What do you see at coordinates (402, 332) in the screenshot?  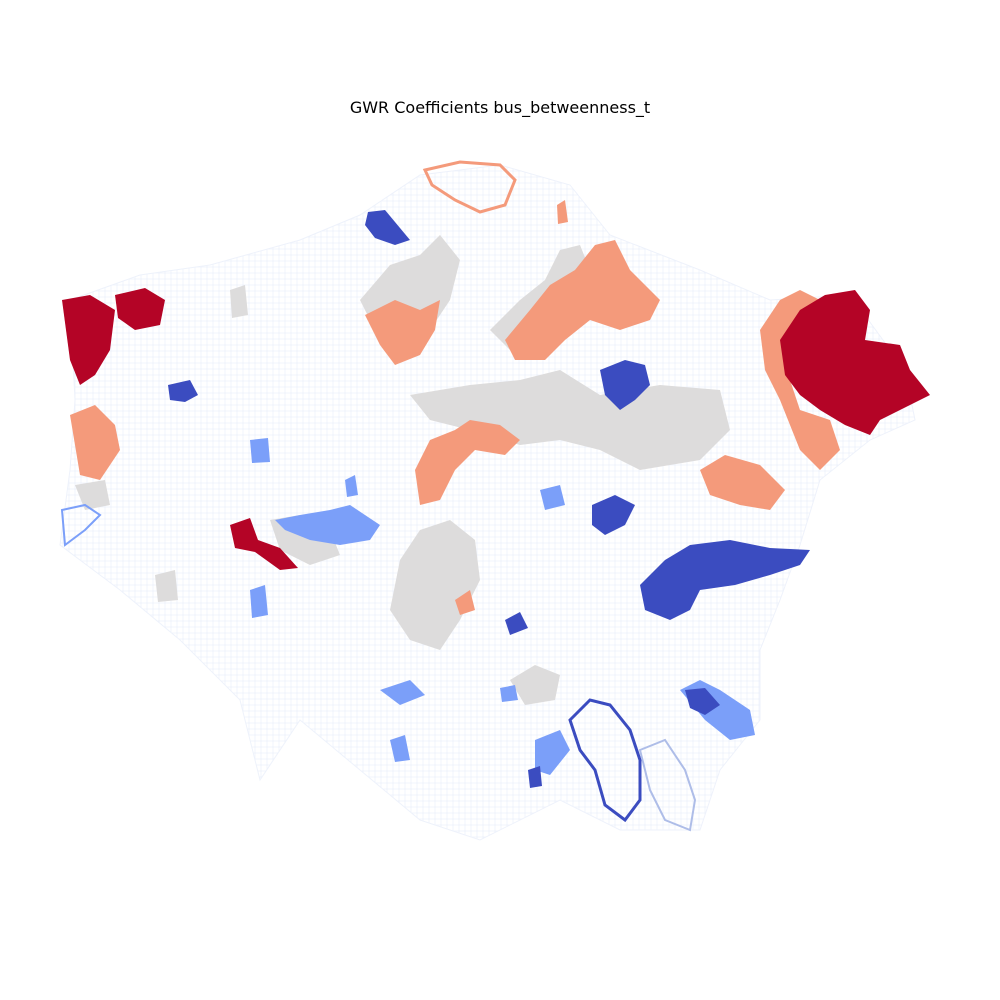 I see `positive-region-north` at bounding box center [402, 332].